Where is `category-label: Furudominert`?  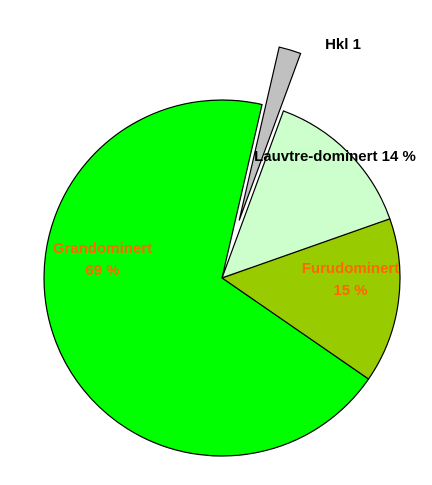 category-label: Furudominert is located at coordinates (350, 268).